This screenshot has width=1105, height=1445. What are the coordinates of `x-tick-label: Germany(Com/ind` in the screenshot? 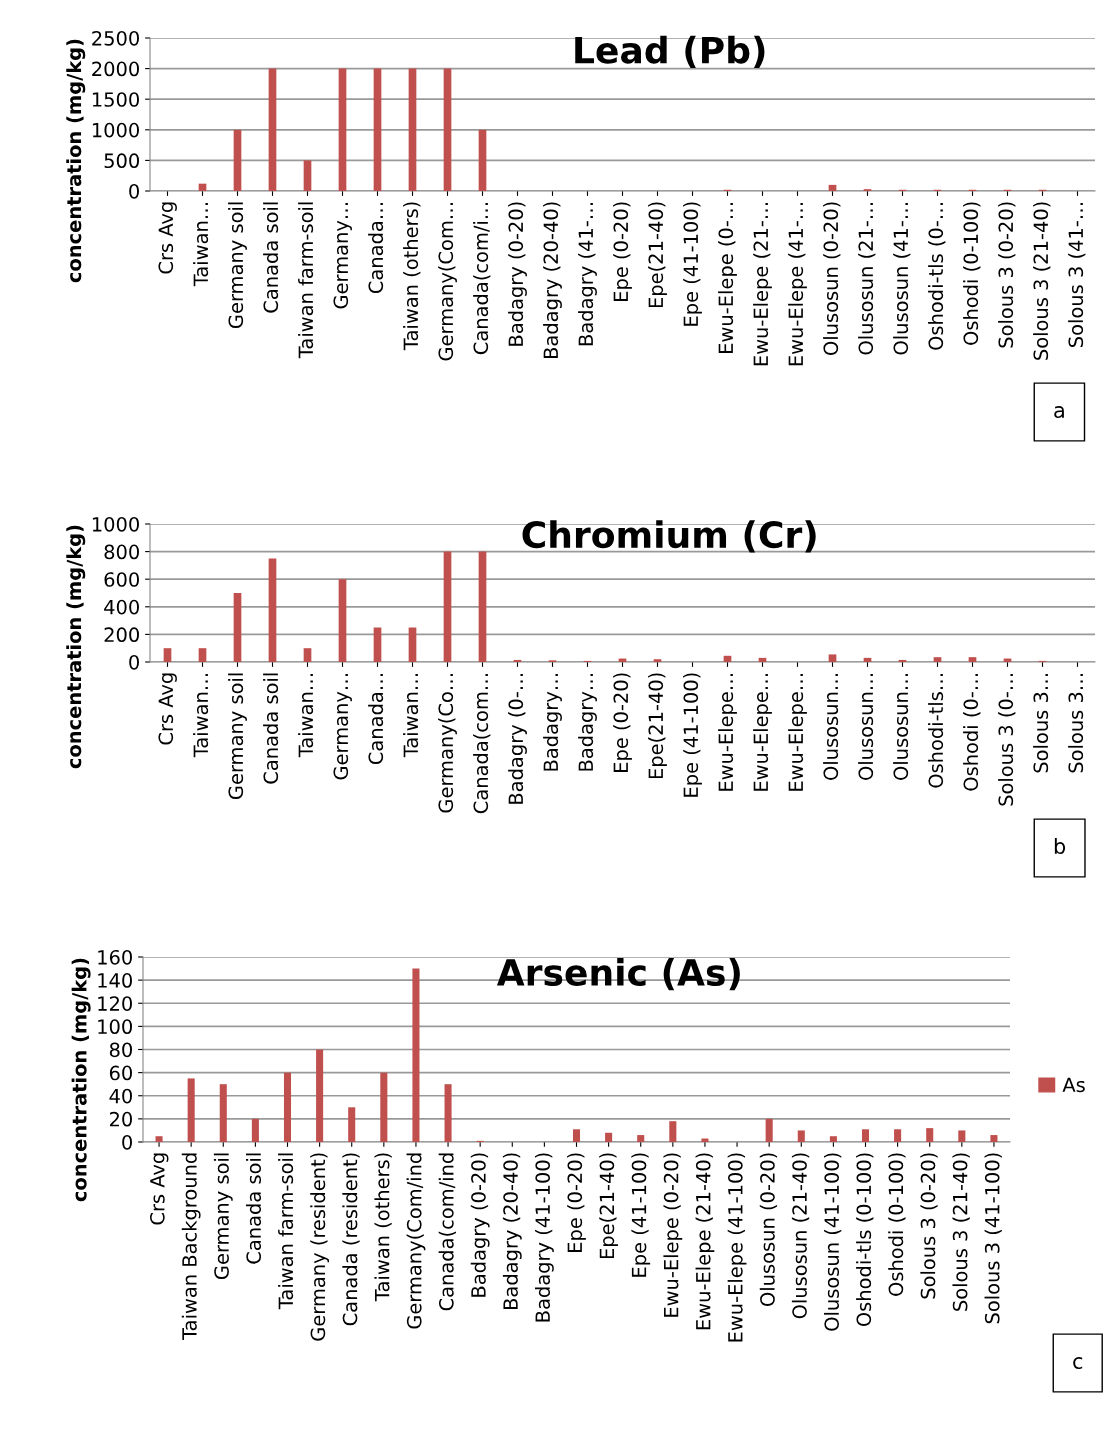 It's located at (416, 1241).